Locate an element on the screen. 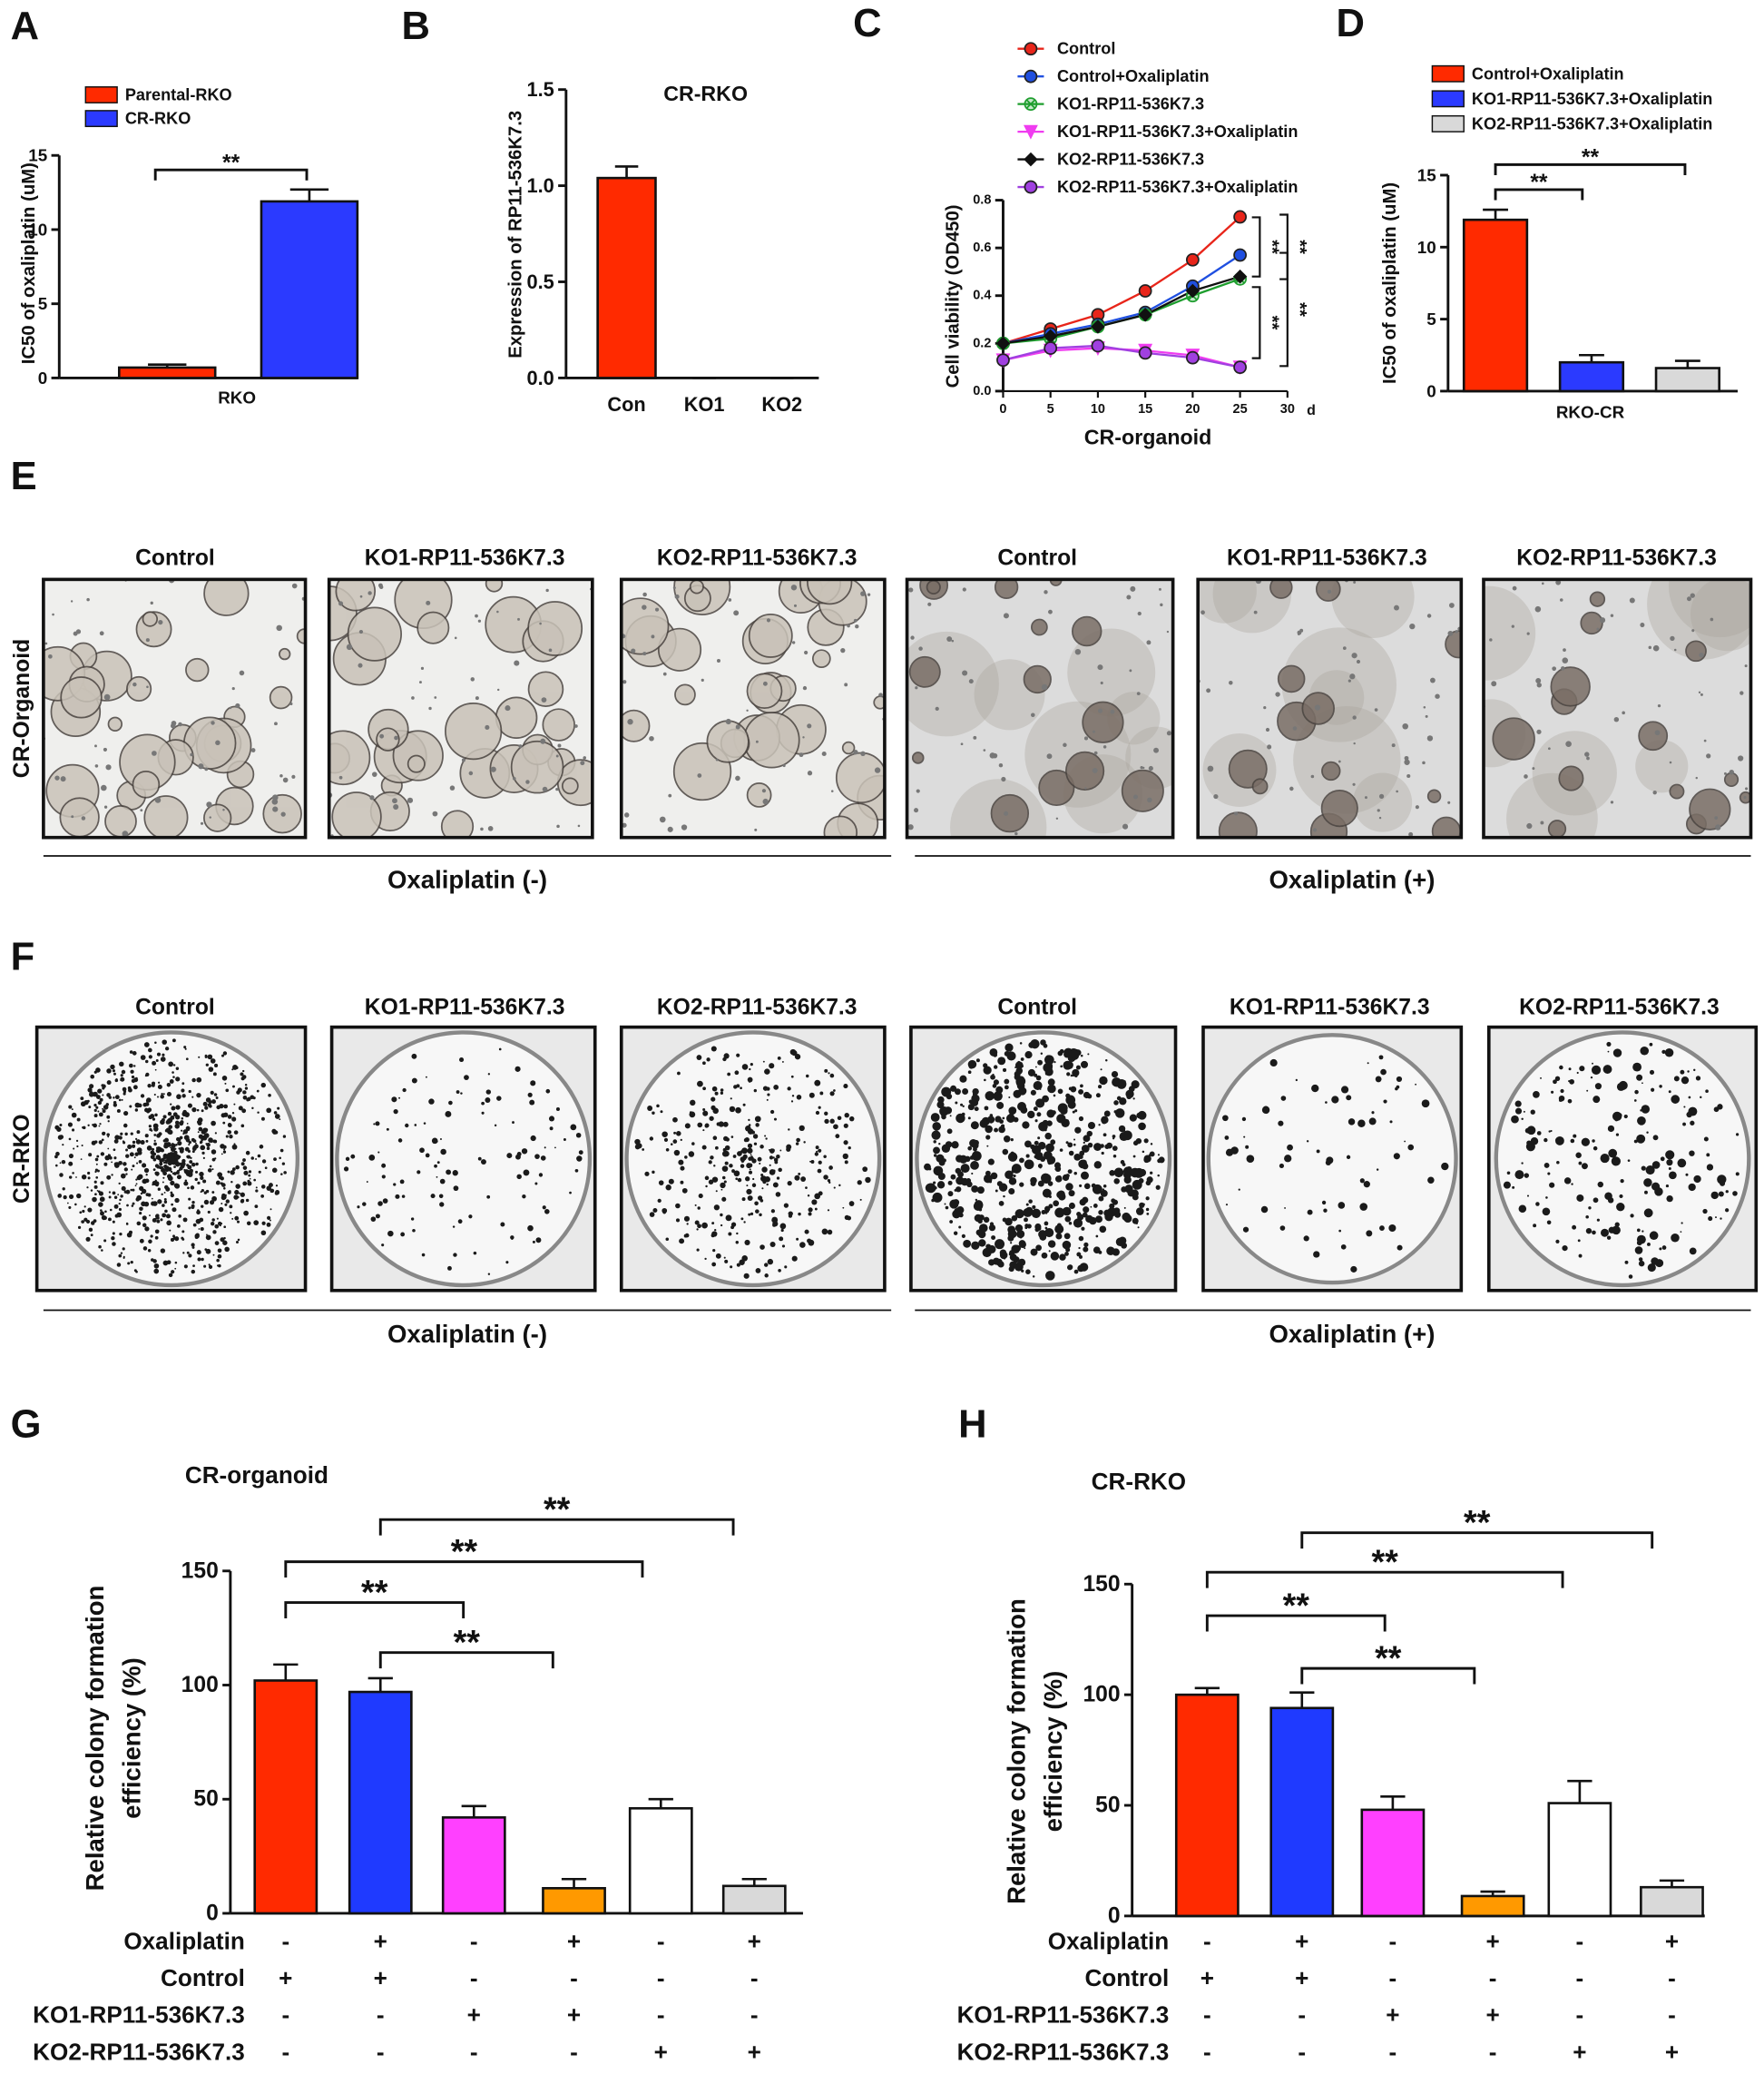 The width and height of the screenshot is (1764, 2074). condition-value: + is located at coordinates (754, 2051).